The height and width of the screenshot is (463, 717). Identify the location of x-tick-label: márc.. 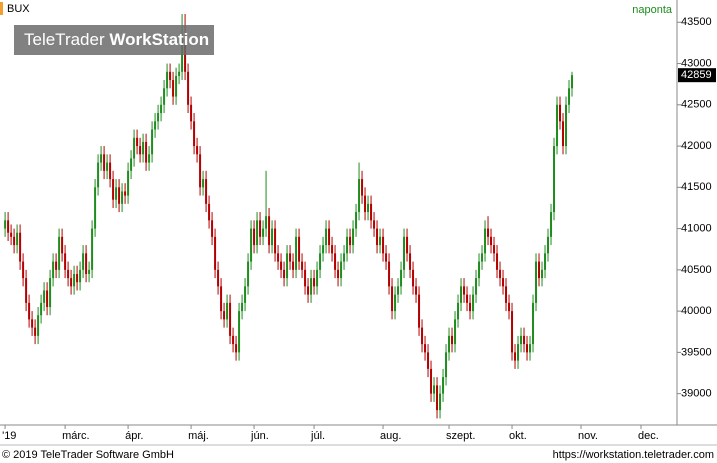
(76, 436).